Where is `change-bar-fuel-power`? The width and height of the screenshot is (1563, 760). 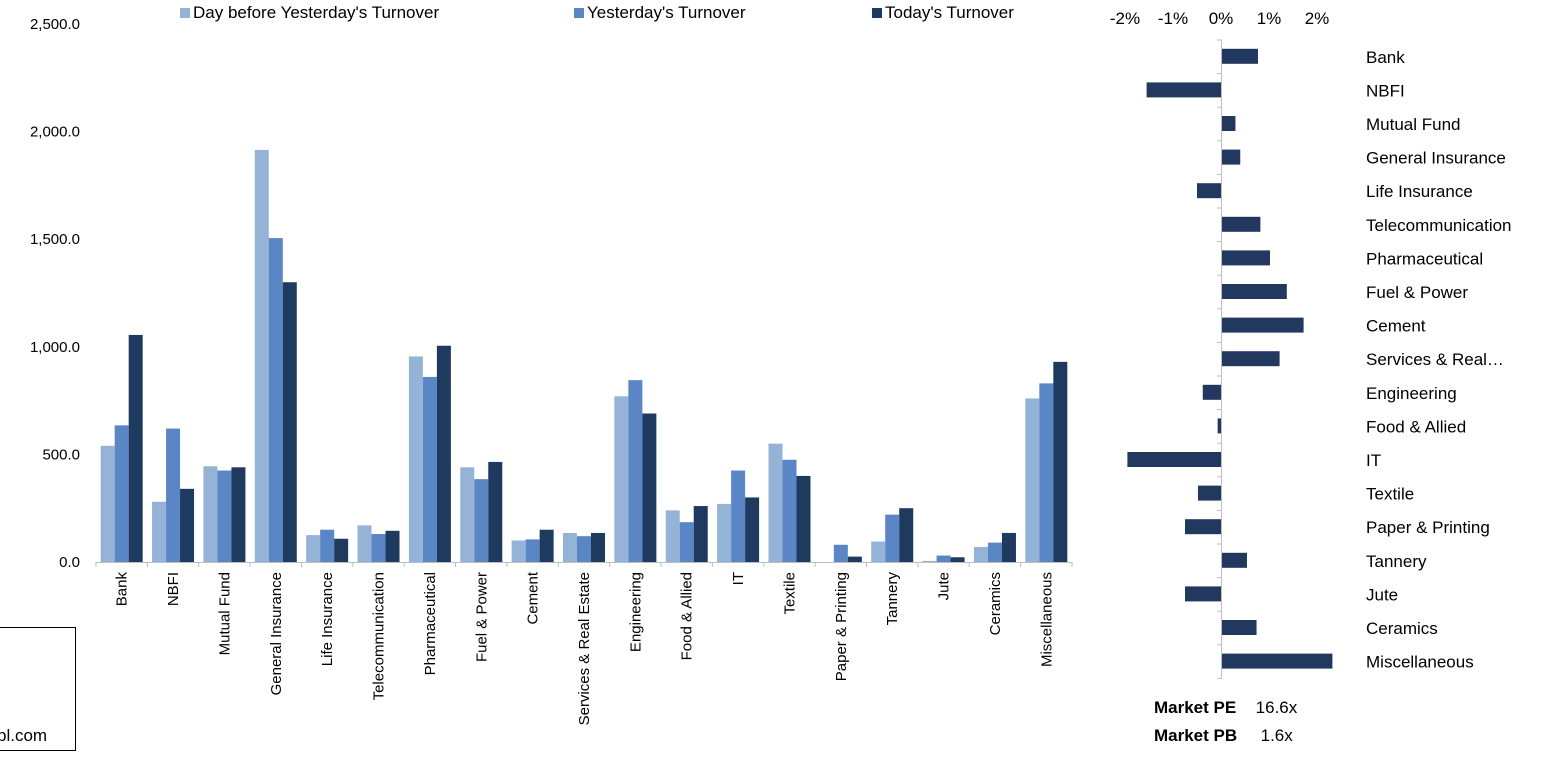 change-bar-fuel-power is located at coordinates (1254, 291).